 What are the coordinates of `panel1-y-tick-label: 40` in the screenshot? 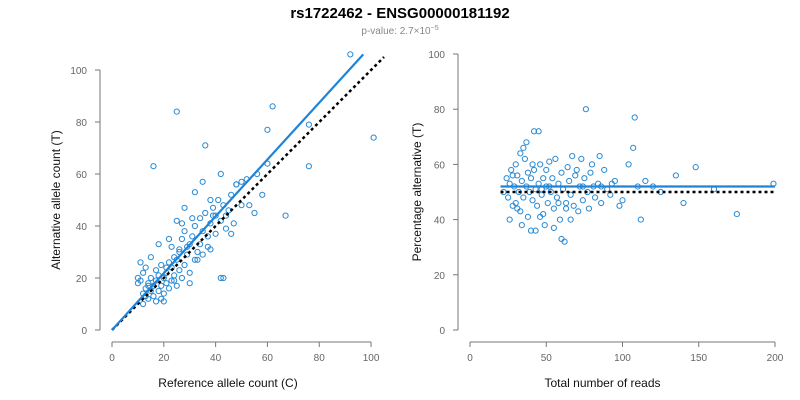 It's located at (440, 221).